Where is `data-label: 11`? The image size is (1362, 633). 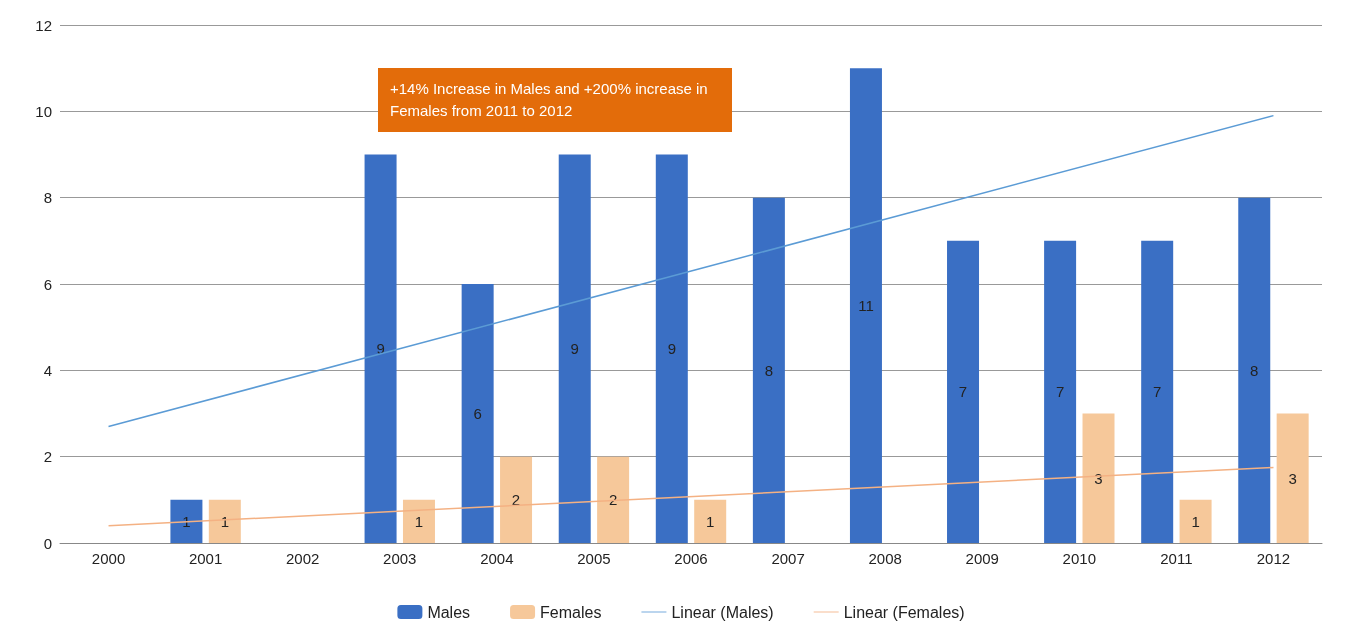 data-label: 11 is located at coordinates (866, 306).